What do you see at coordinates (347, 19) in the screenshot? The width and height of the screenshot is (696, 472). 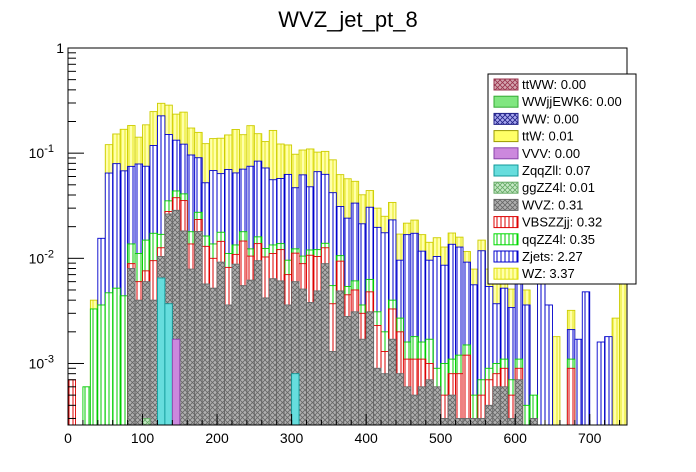 I see `chart-title: WVZ_jet_pt_8` at bounding box center [347, 19].